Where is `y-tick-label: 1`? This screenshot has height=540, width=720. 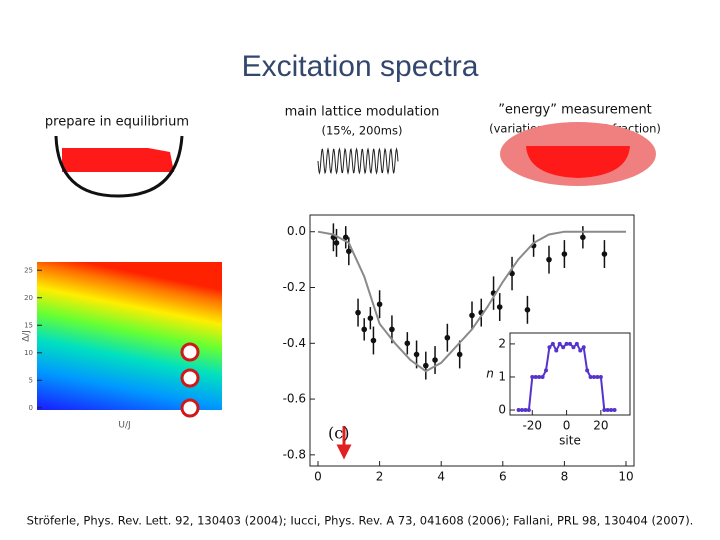
y-tick-label: 1 is located at coordinates (502, 376).